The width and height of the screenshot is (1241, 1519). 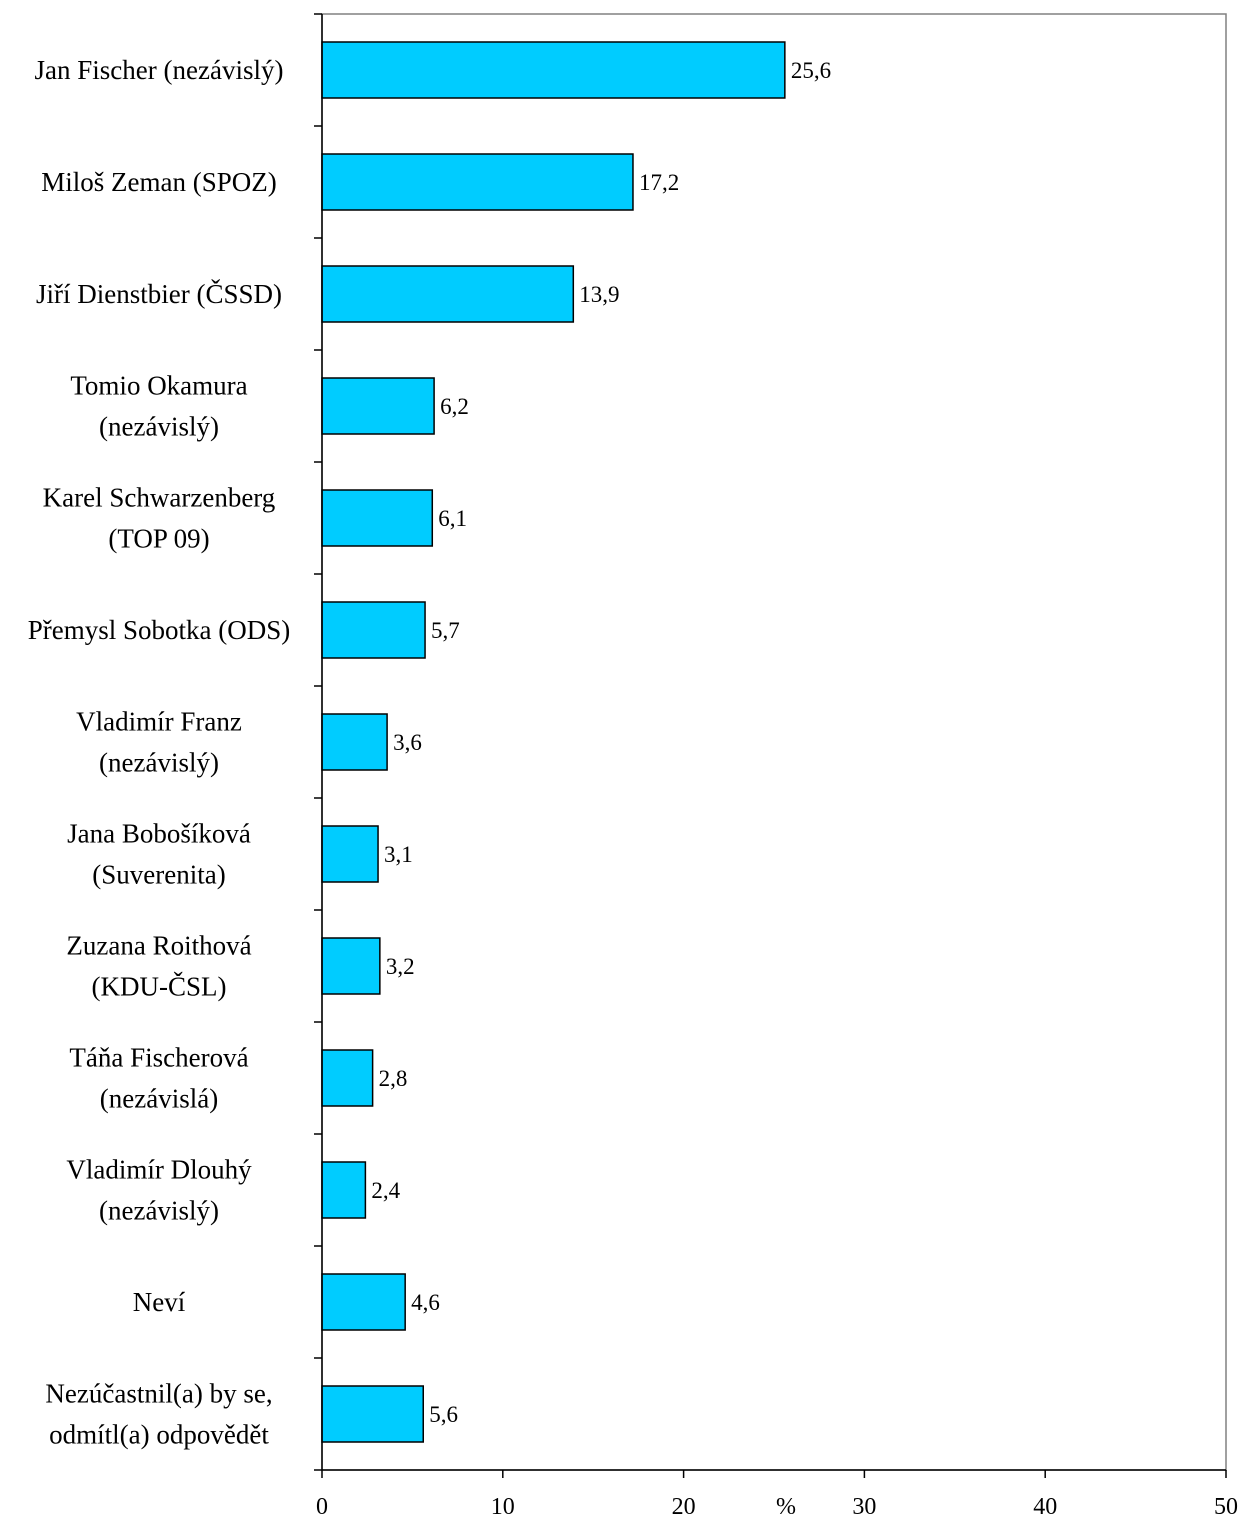 I want to click on category-label: Miloš Zeman (SPOZ), so click(x=159, y=182).